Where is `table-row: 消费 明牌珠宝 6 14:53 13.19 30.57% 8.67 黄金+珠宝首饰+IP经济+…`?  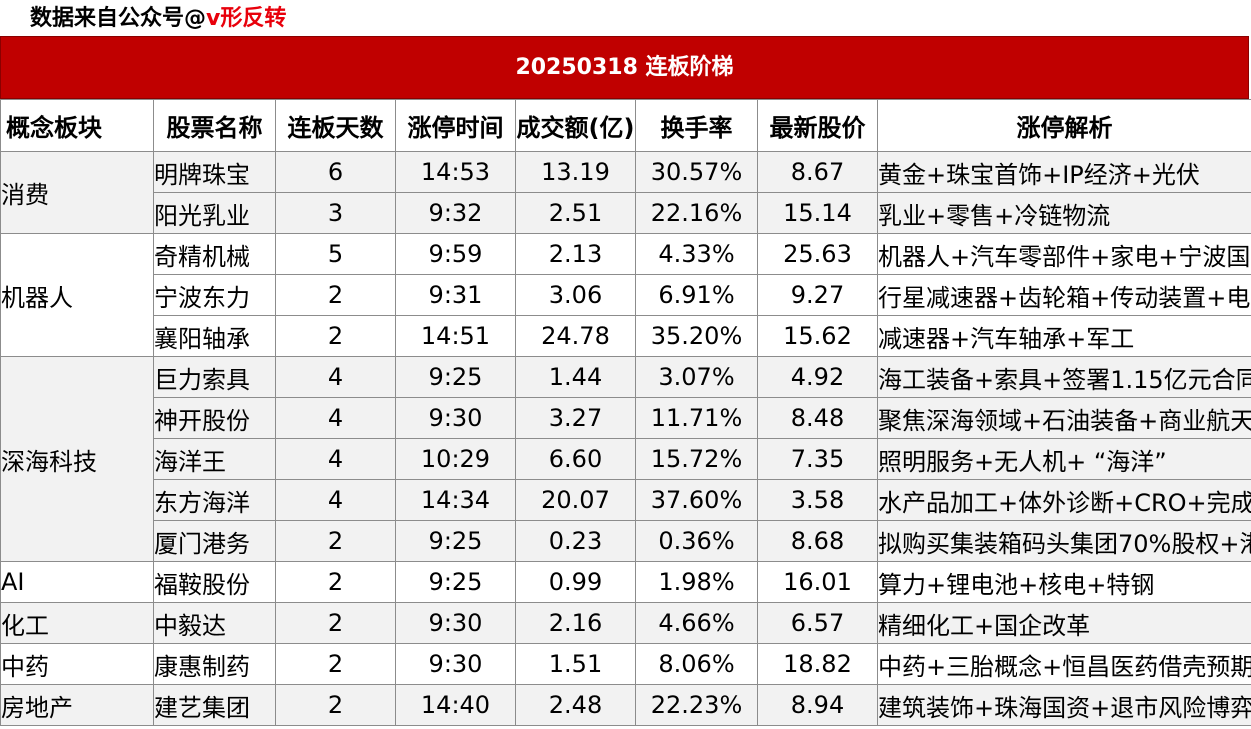
table-row: 消费 明牌珠宝 6 14:53 13.19 30.57% 8.67 黄金+珠宝首饰+IP经济+… is located at coordinates (625, 192).